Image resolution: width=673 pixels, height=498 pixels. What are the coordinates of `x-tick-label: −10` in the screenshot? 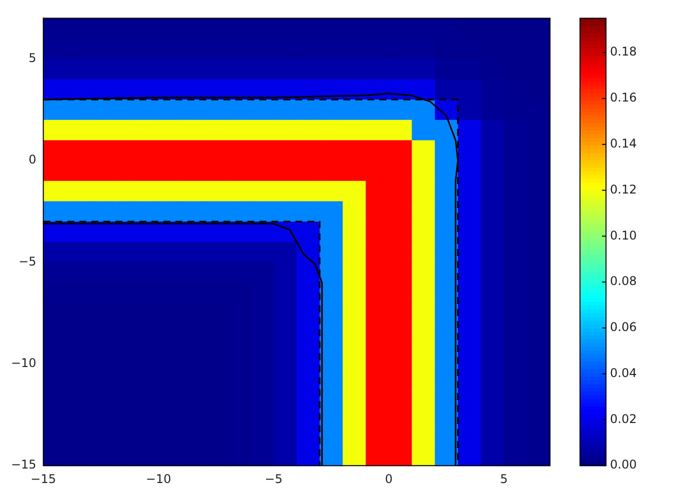 It's located at (159, 479).